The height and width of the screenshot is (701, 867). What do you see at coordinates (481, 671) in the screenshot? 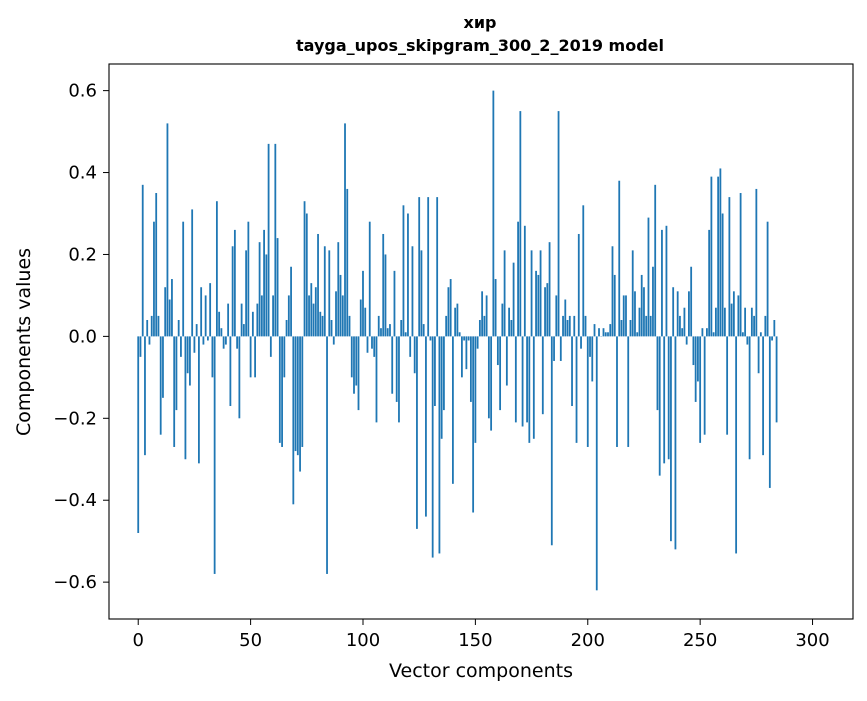
I see `x-axis-label: Vector components` at bounding box center [481, 671].